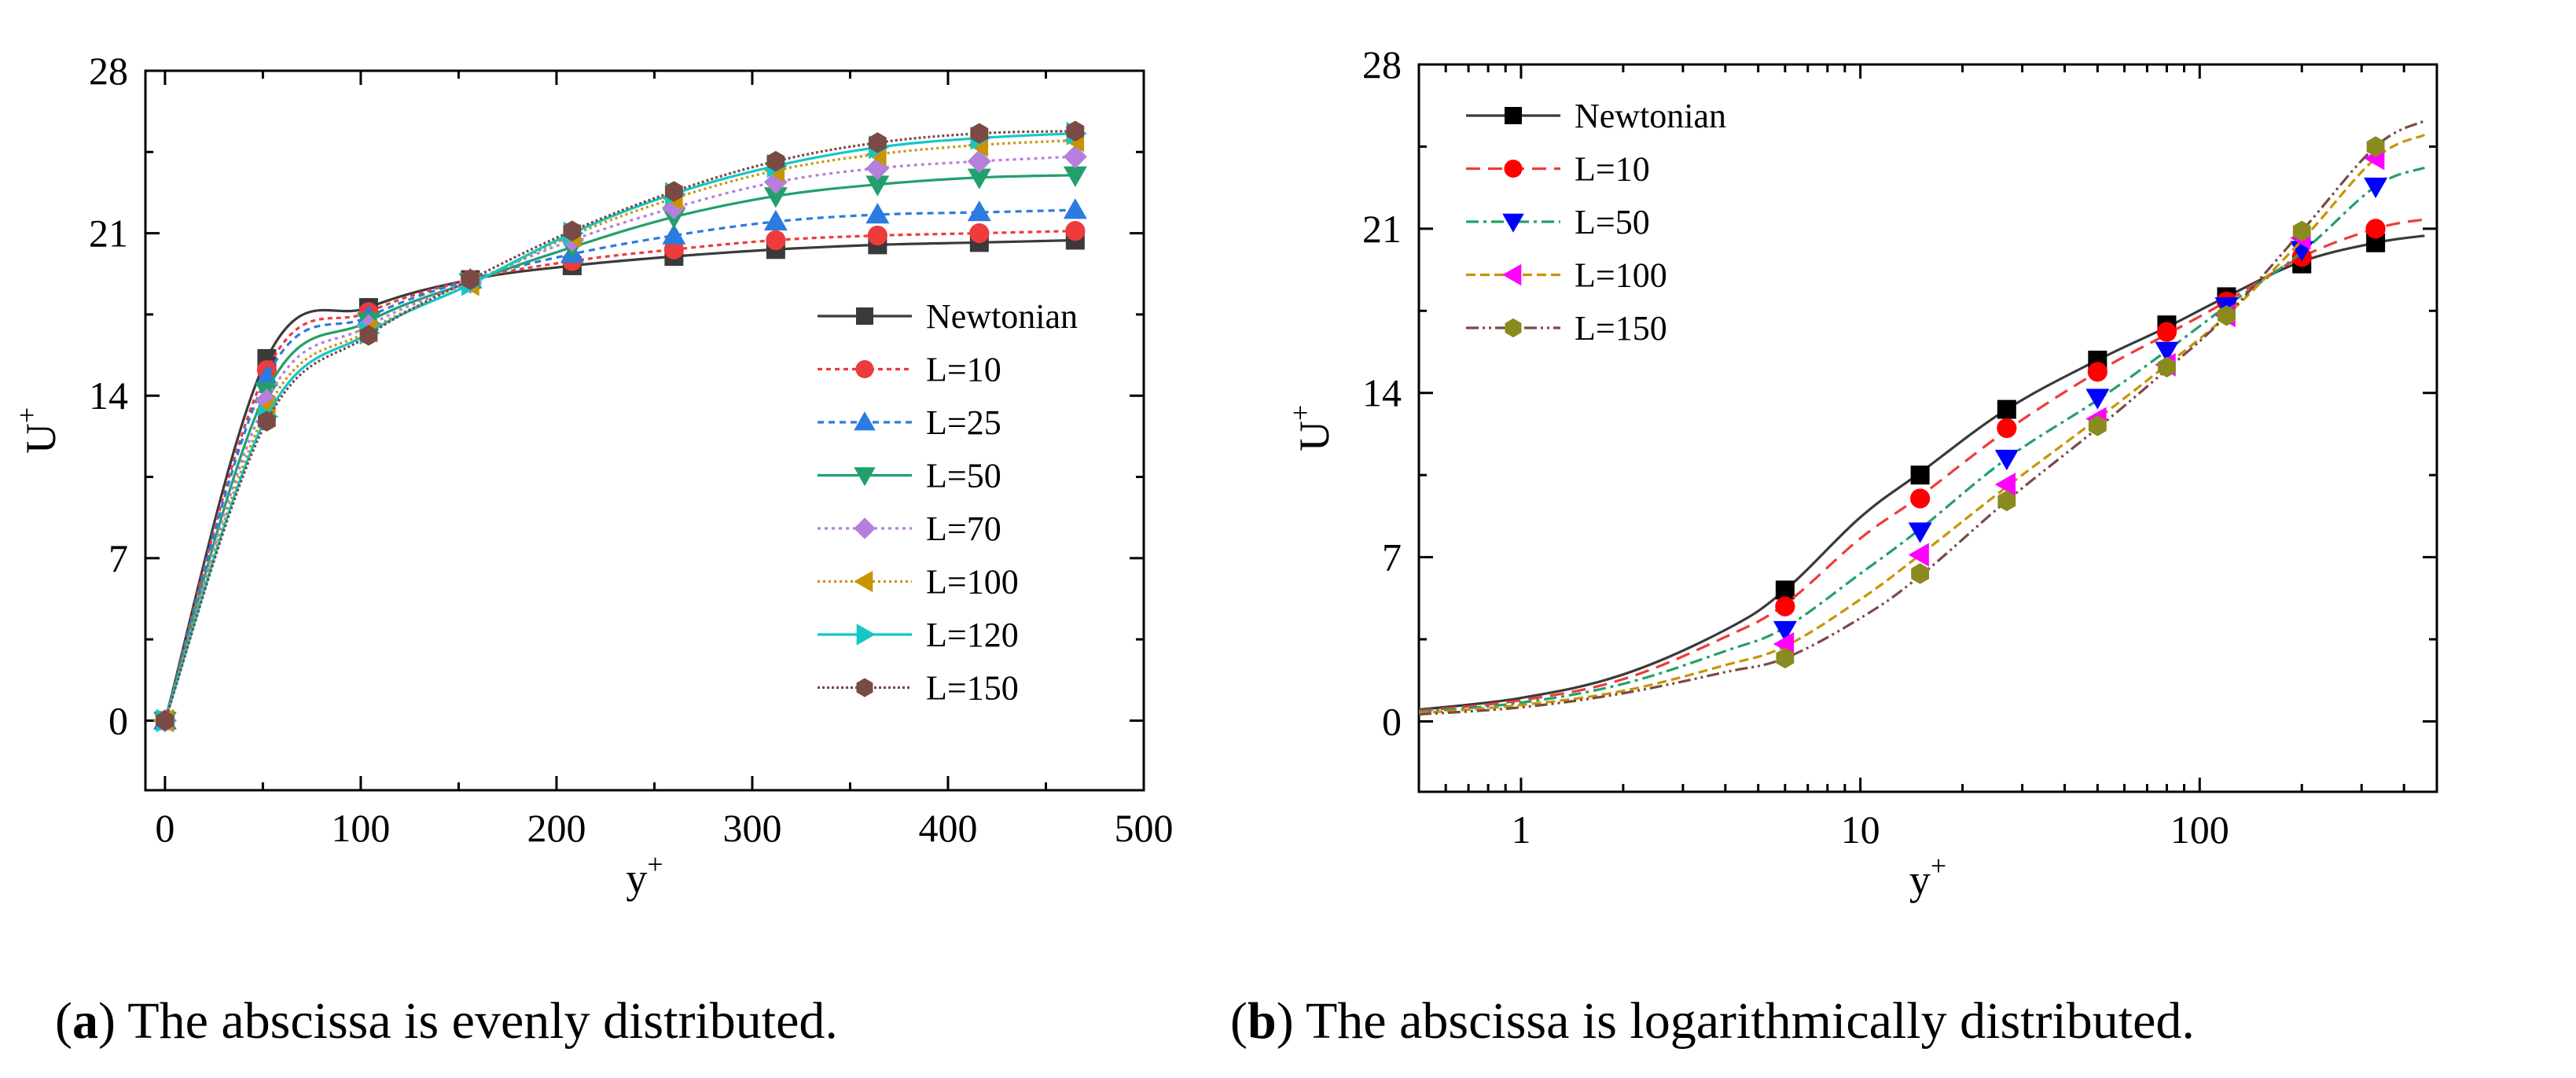 This screenshot has width=2576, height=1078. What do you see at coordinates (963, 529) in the screenshot?
I see `legend-label-l-70: L=70` at bounding box center [963, 529].